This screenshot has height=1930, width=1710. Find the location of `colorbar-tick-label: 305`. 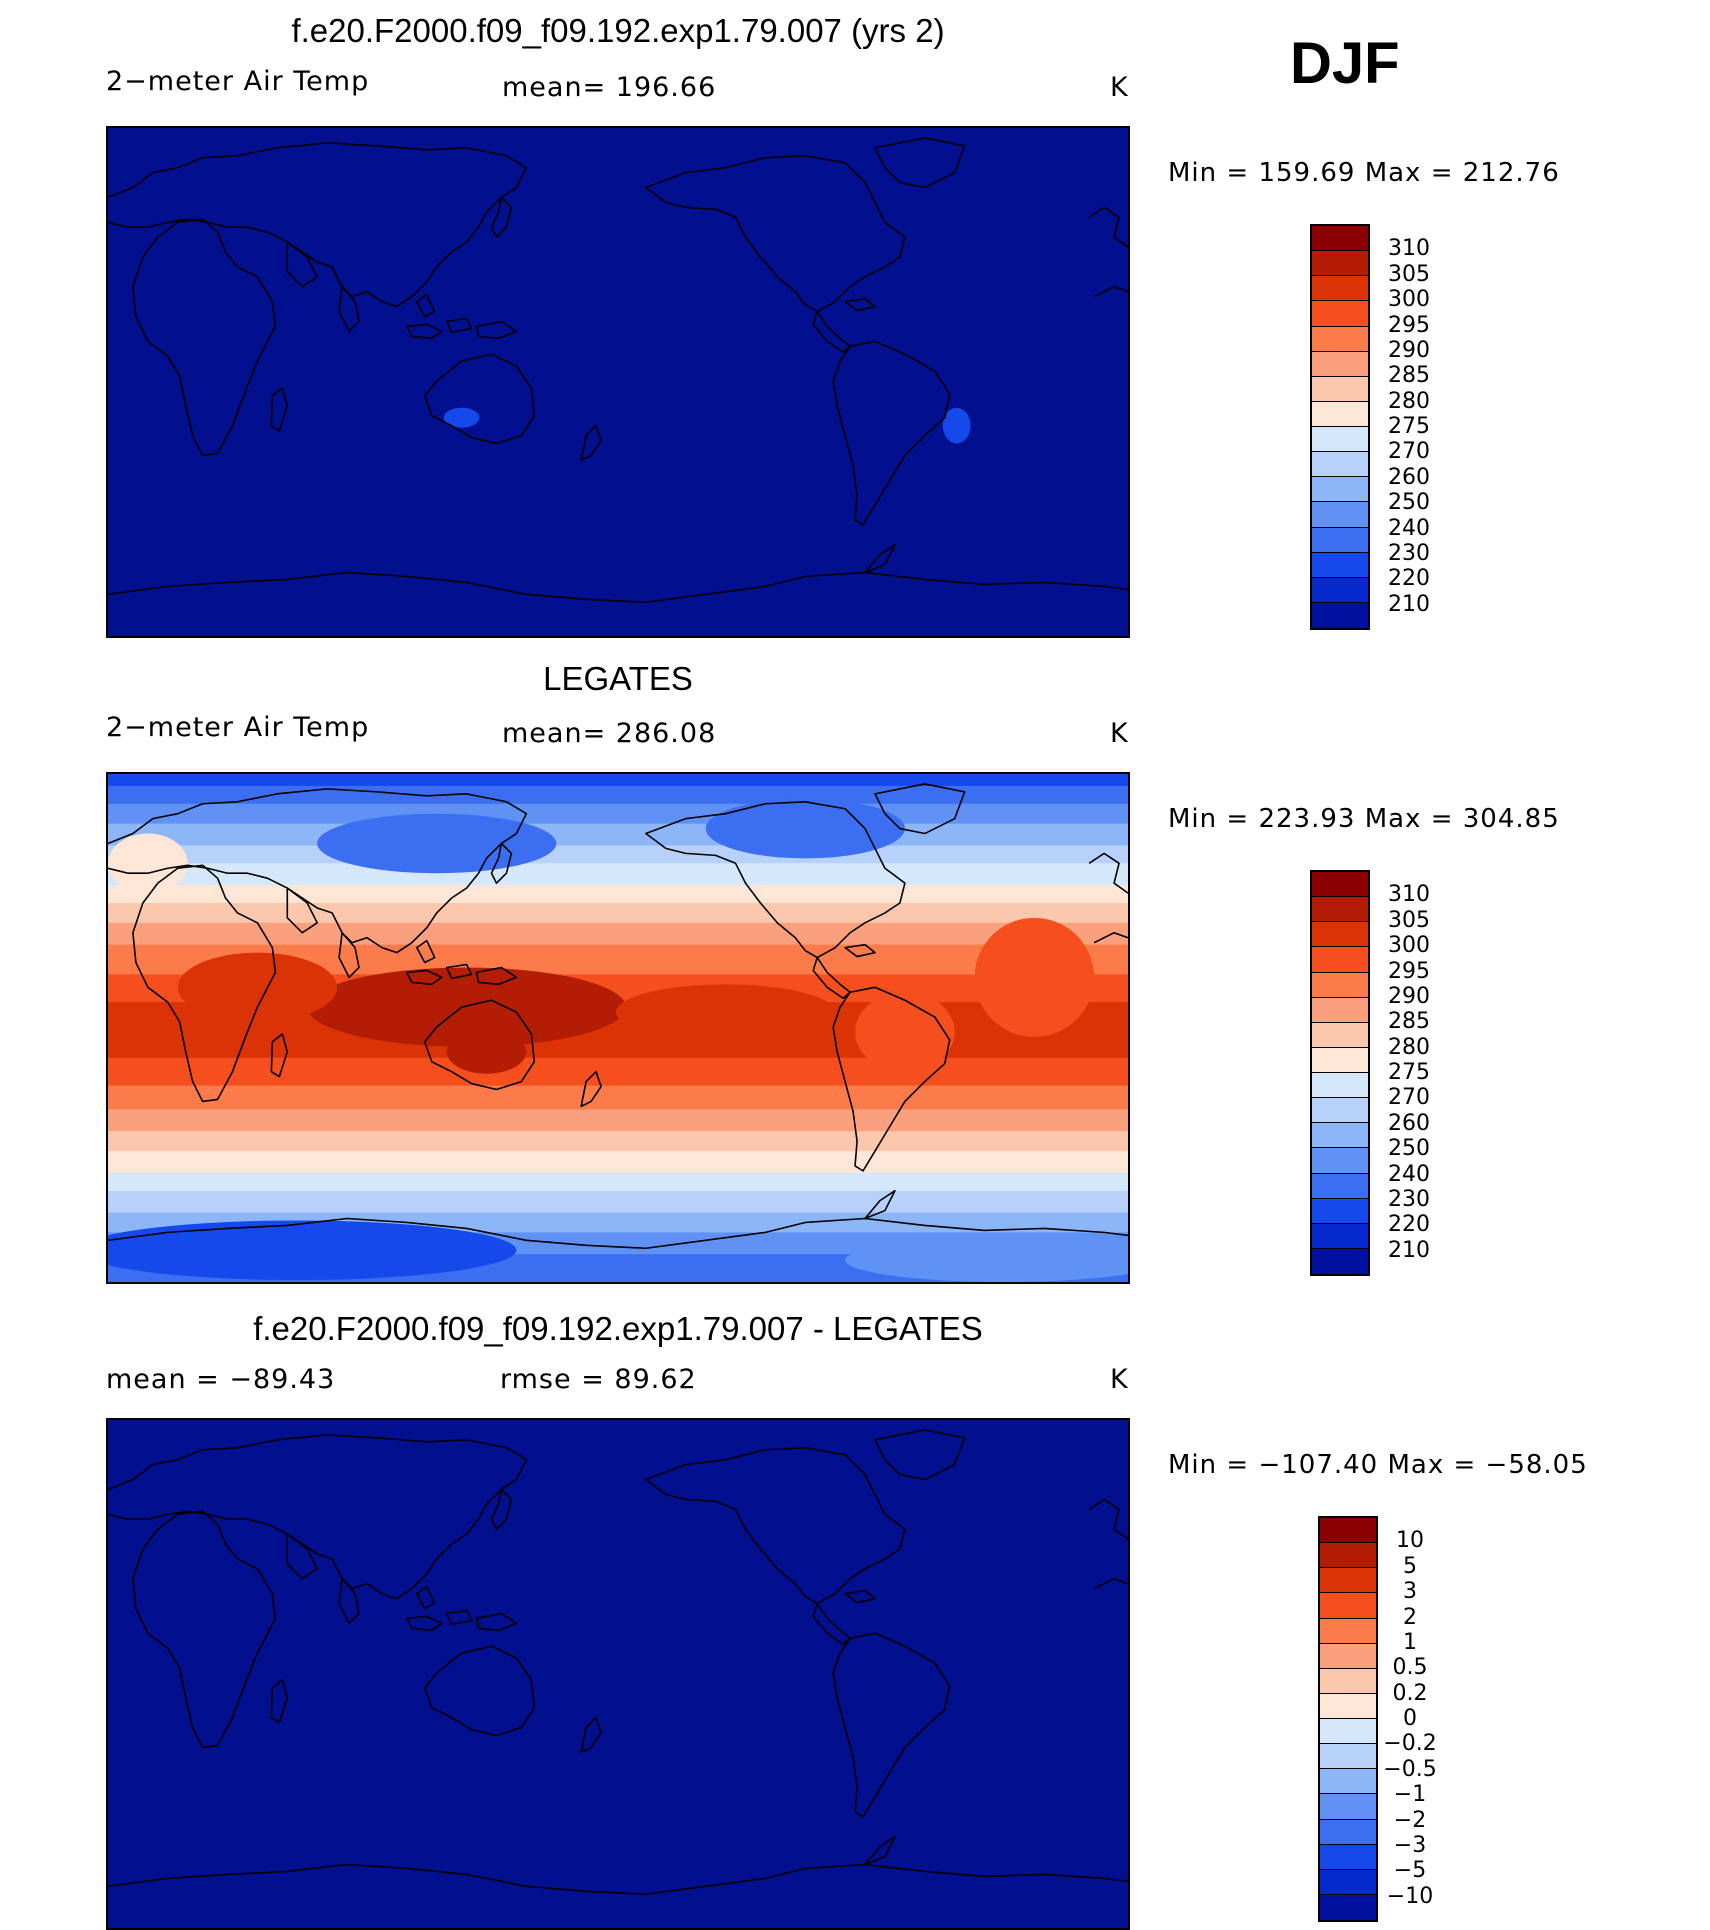

colorbar-tick-label: 305 is located at coordinates (1409, 920).